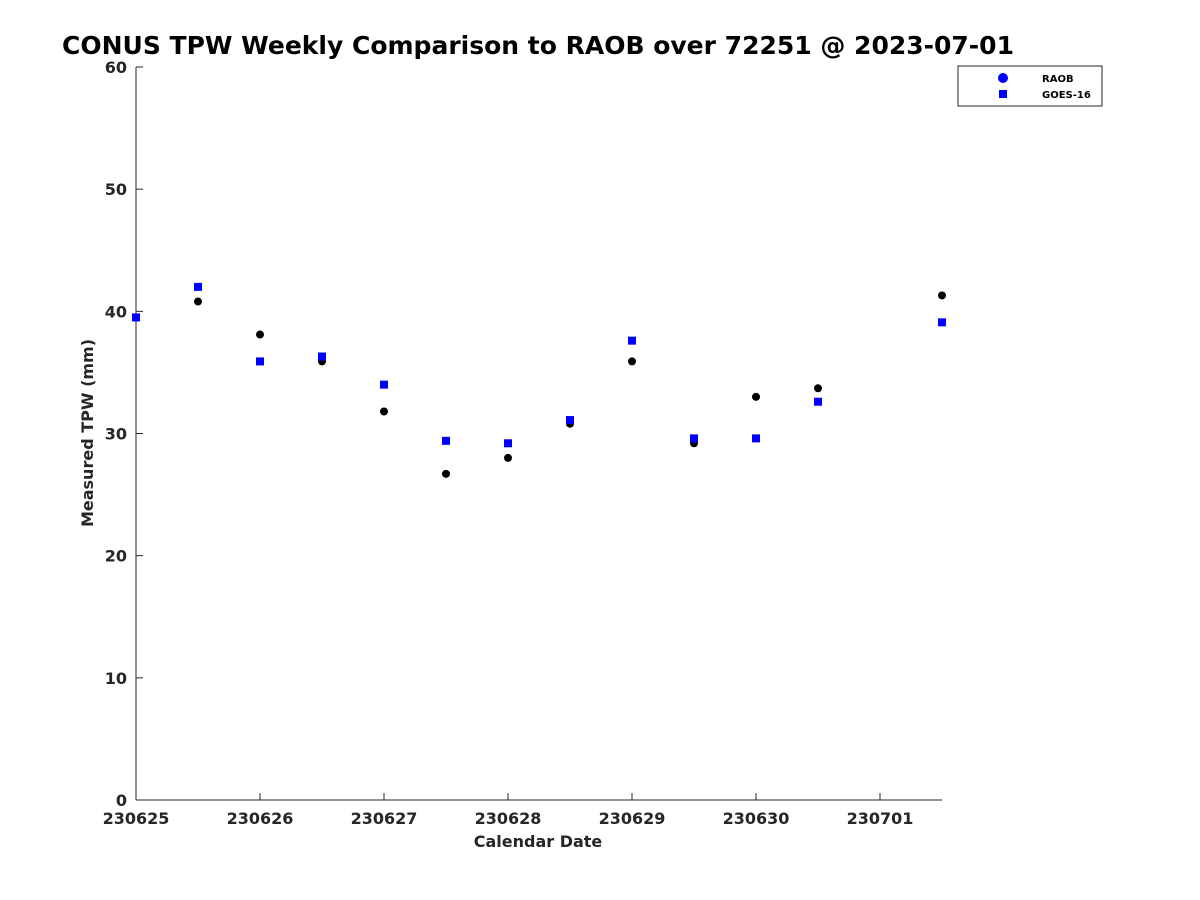  I want to click on x-axis-label: Calendar Date, so click(538, 841).